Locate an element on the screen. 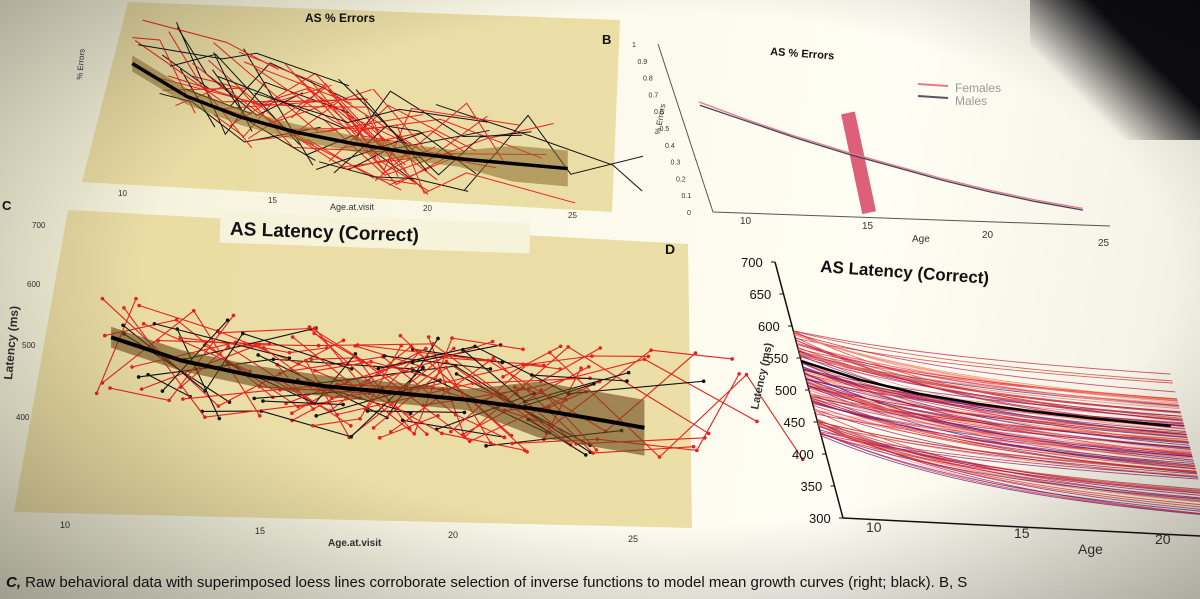 Image resolution: width=1200 pixels, height=599 pixels. legend-males-label: Males is located at coordinates (971, 101).